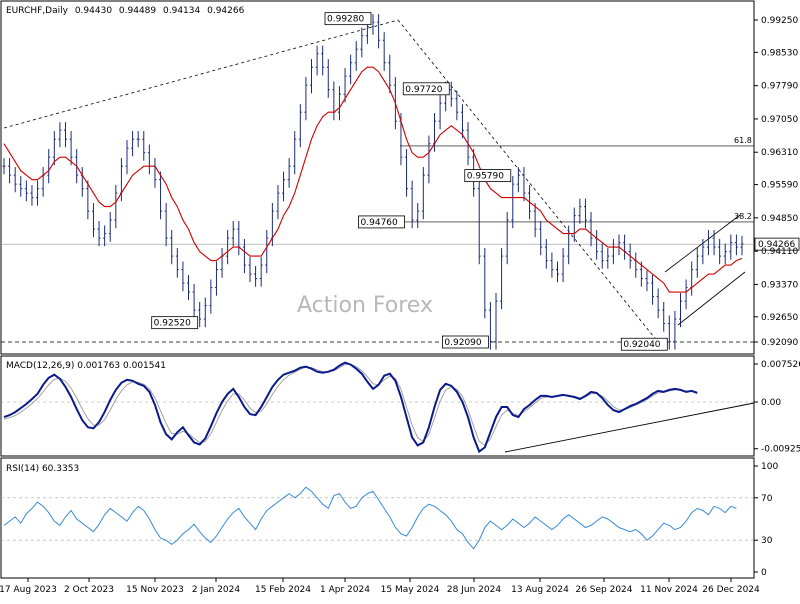 The image size is (800, 604). I want to click on x-tick-label: 1 Apr 2024, so click(345, 590).